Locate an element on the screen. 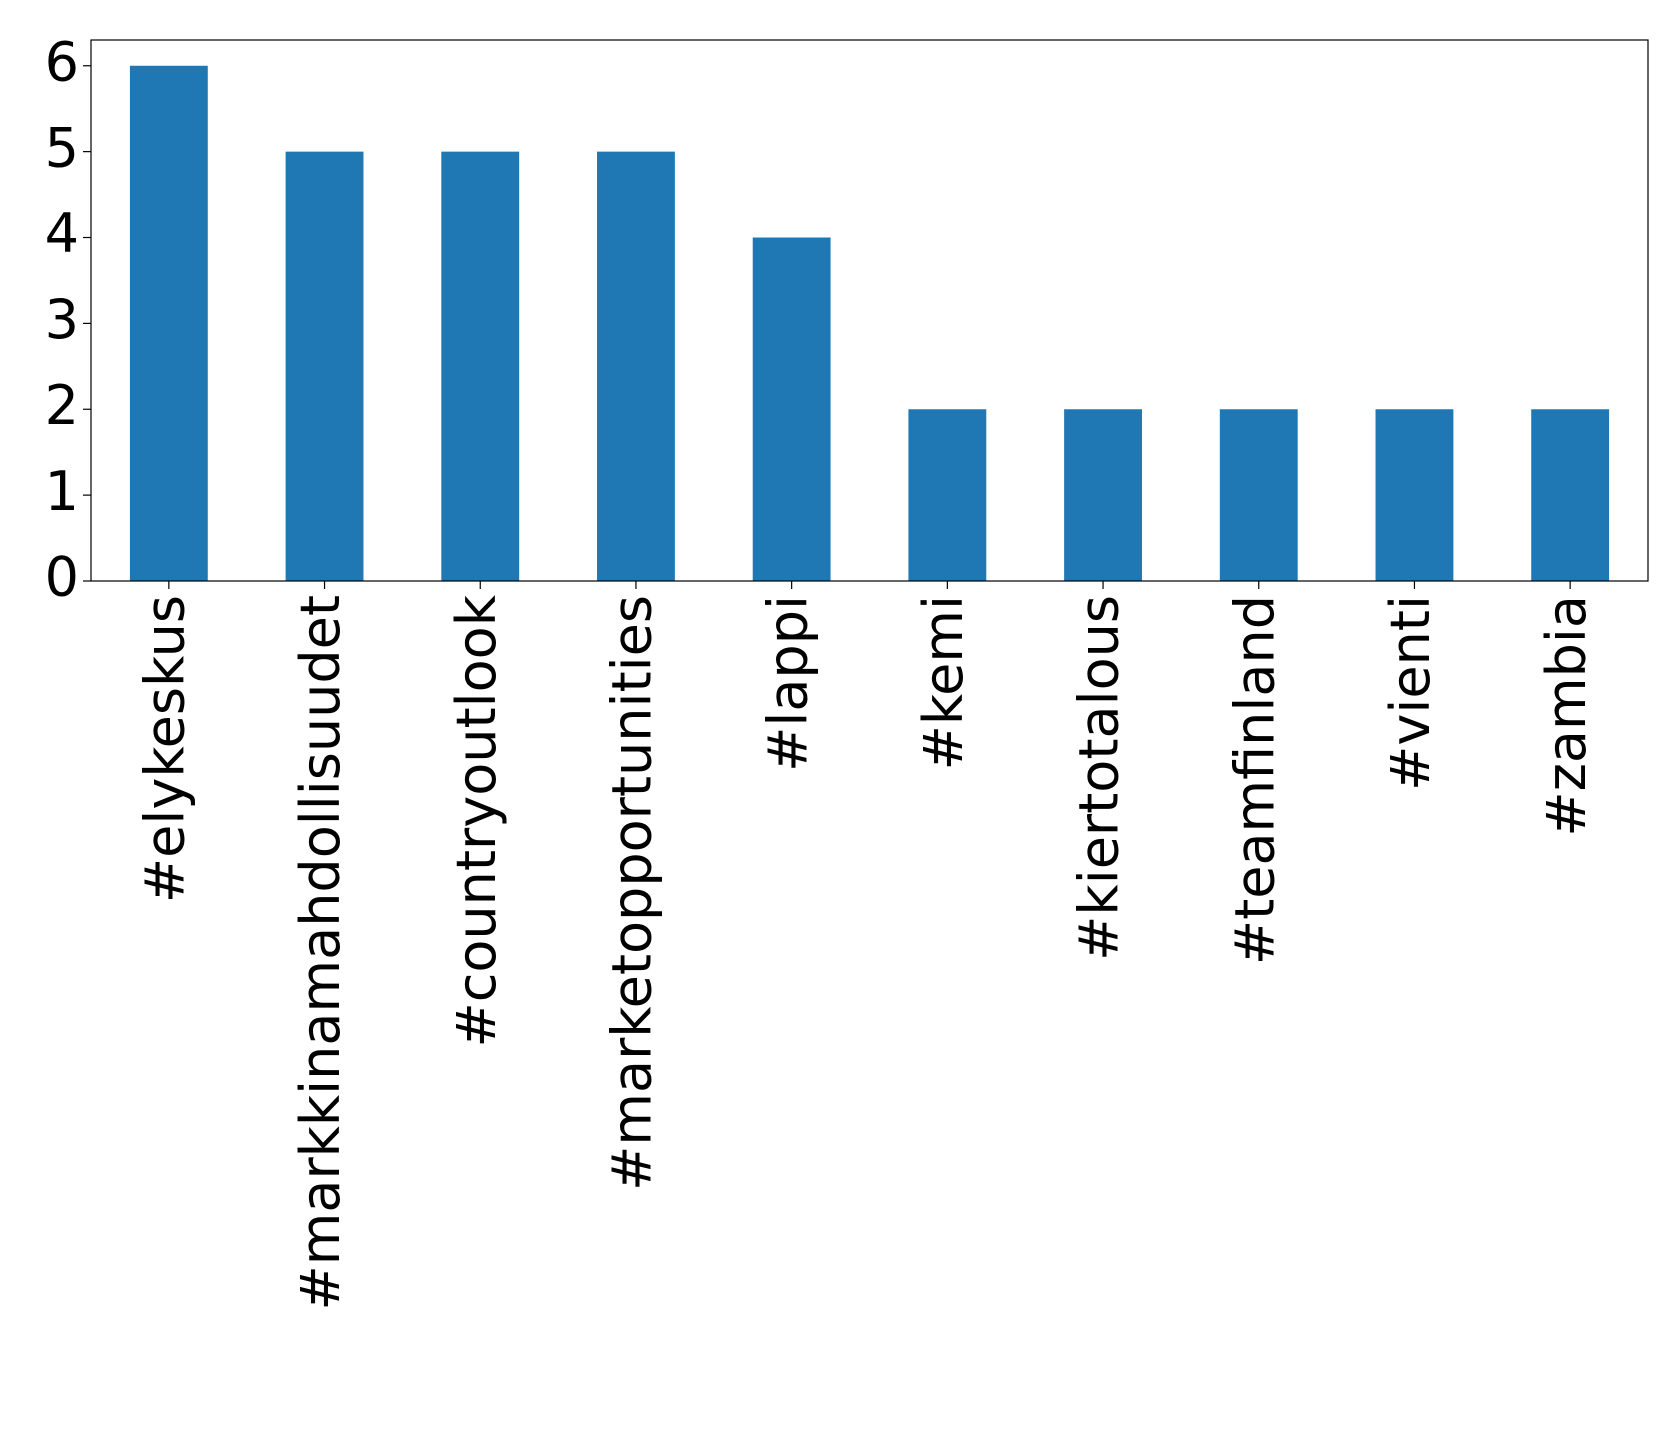  x-tick-label: #lappi is located at coordinates (787, 683).